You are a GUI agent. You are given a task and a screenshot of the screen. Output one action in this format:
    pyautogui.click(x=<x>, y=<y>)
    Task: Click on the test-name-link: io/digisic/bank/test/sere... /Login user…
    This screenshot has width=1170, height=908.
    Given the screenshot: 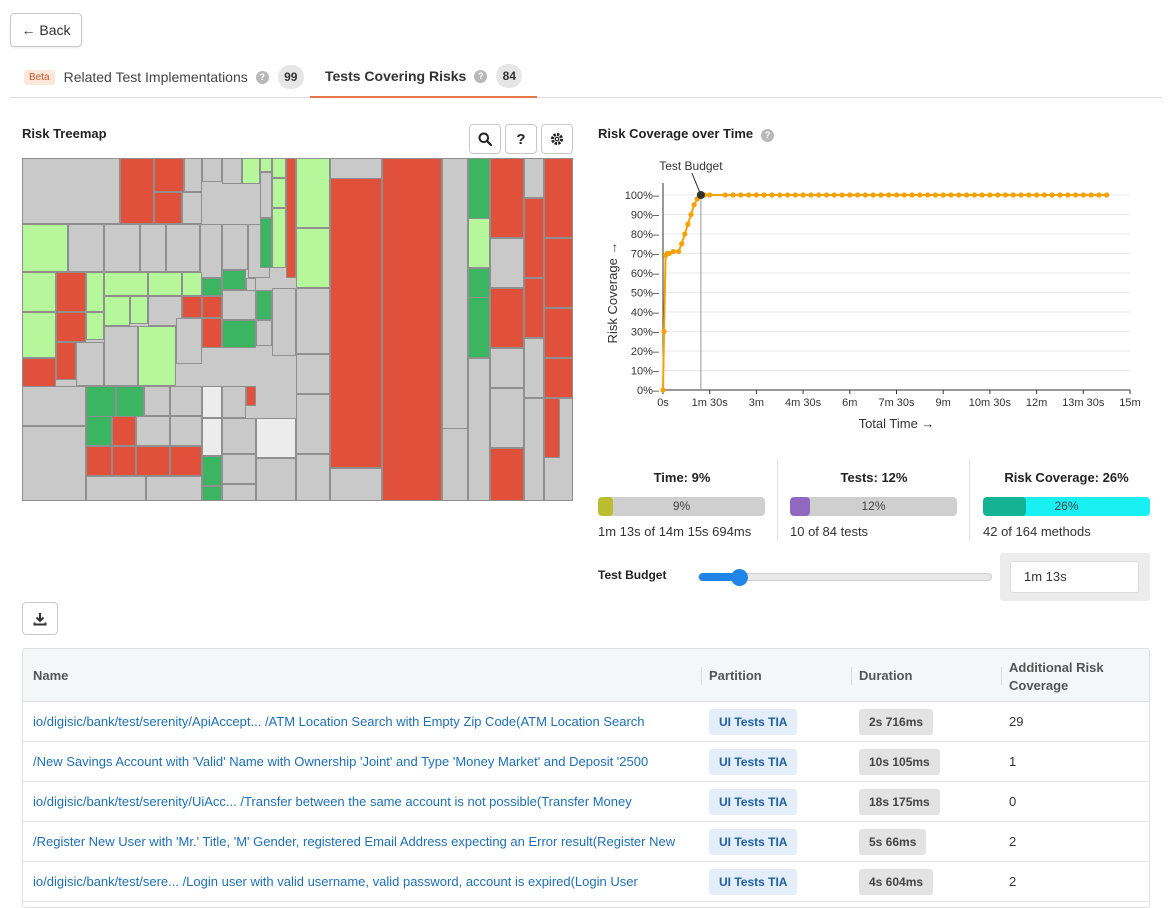 What is the action you would take?
    pyautogui.click(x=335, y=881)
    